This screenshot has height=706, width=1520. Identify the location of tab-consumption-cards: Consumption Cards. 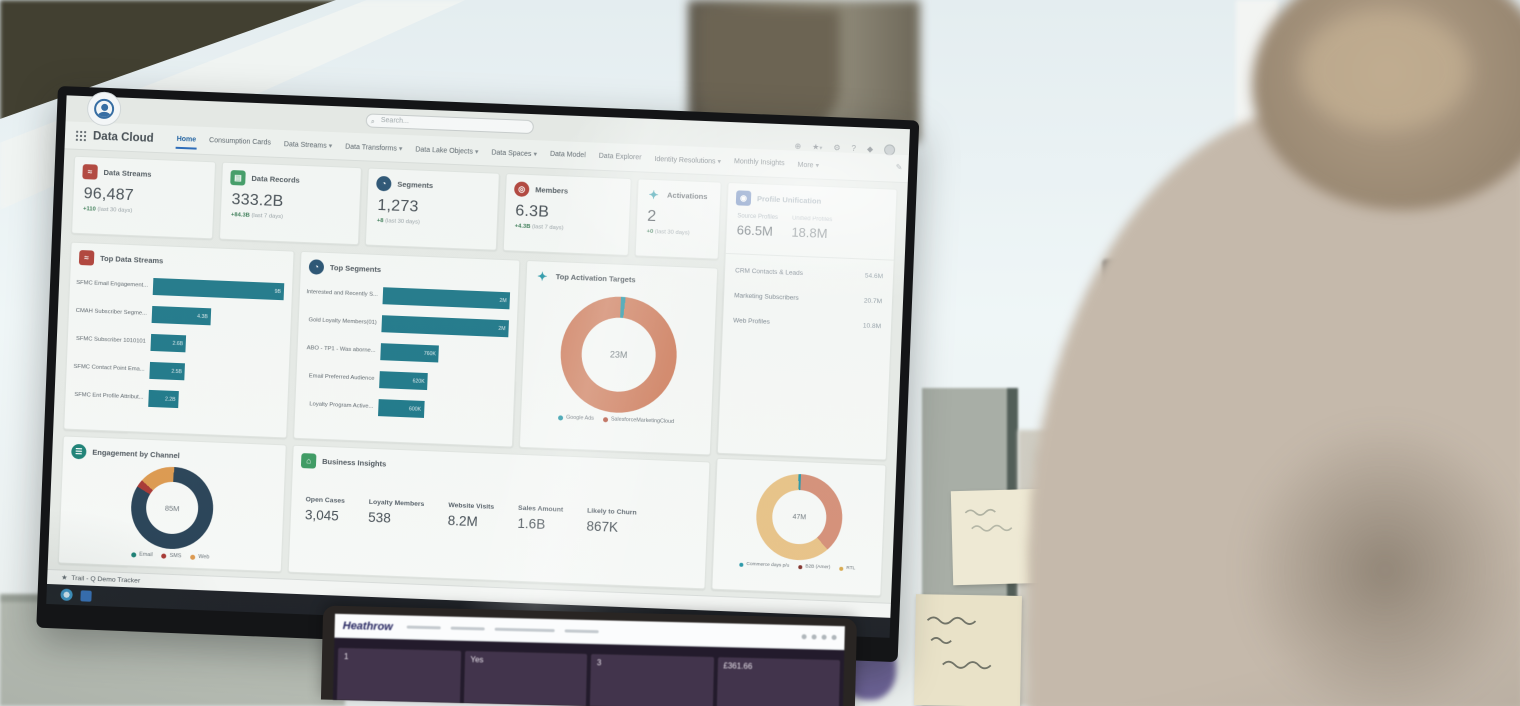
(240, 142).